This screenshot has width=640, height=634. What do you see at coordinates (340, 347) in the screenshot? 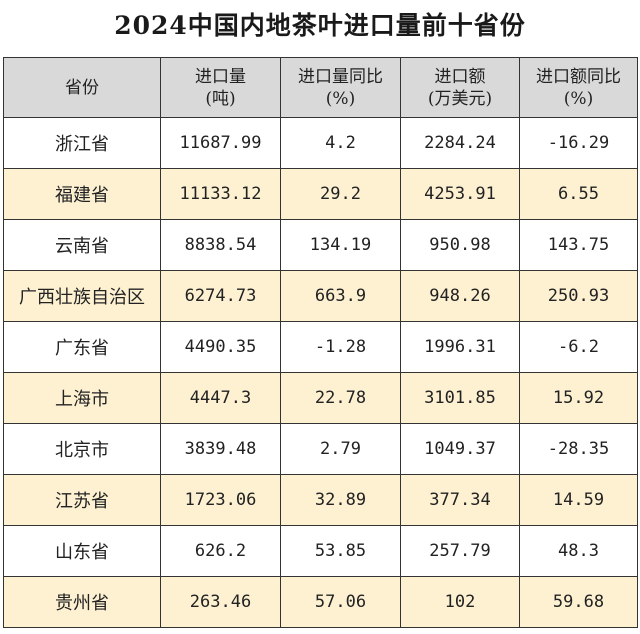
I see `volume-yoy-cell: -1.28` at bounding box center [340, 347].